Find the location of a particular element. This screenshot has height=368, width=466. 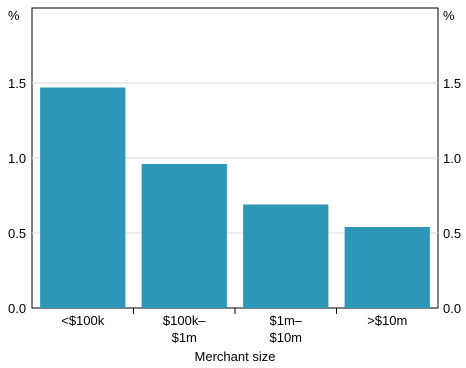

y-tick-label-right: 0.5 is located at coordinates (452, 233).